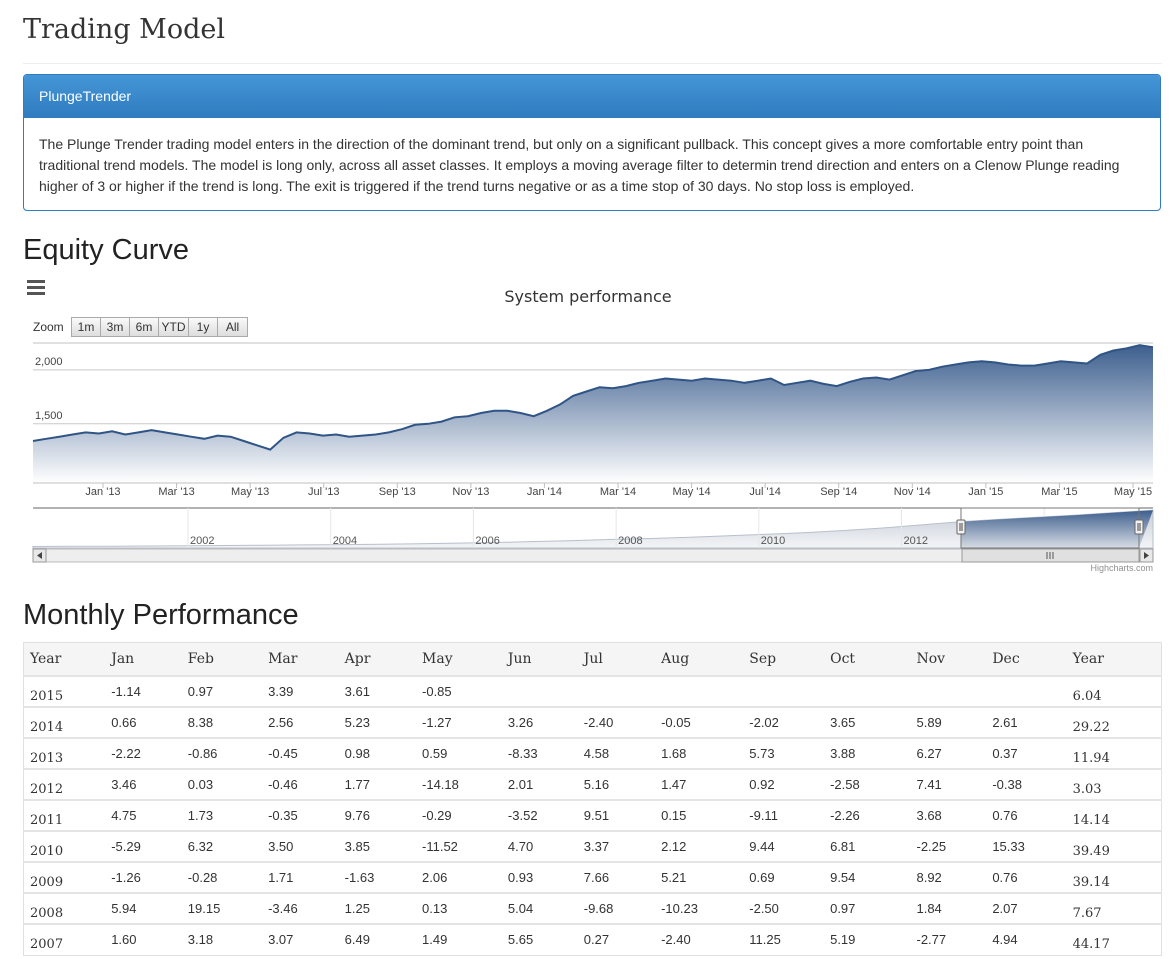  What do you see at coordinates (143, 815) in the screenshot?
I see `row-month-value: 4.75` at bounding box center [143, 815].